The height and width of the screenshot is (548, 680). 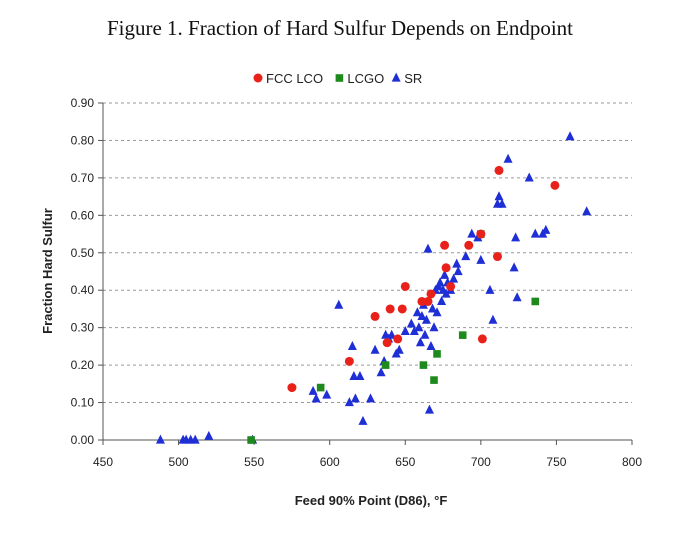 I want to click on legend-item-fcc-lco: FCC LCO, so click(x=288, y=78).